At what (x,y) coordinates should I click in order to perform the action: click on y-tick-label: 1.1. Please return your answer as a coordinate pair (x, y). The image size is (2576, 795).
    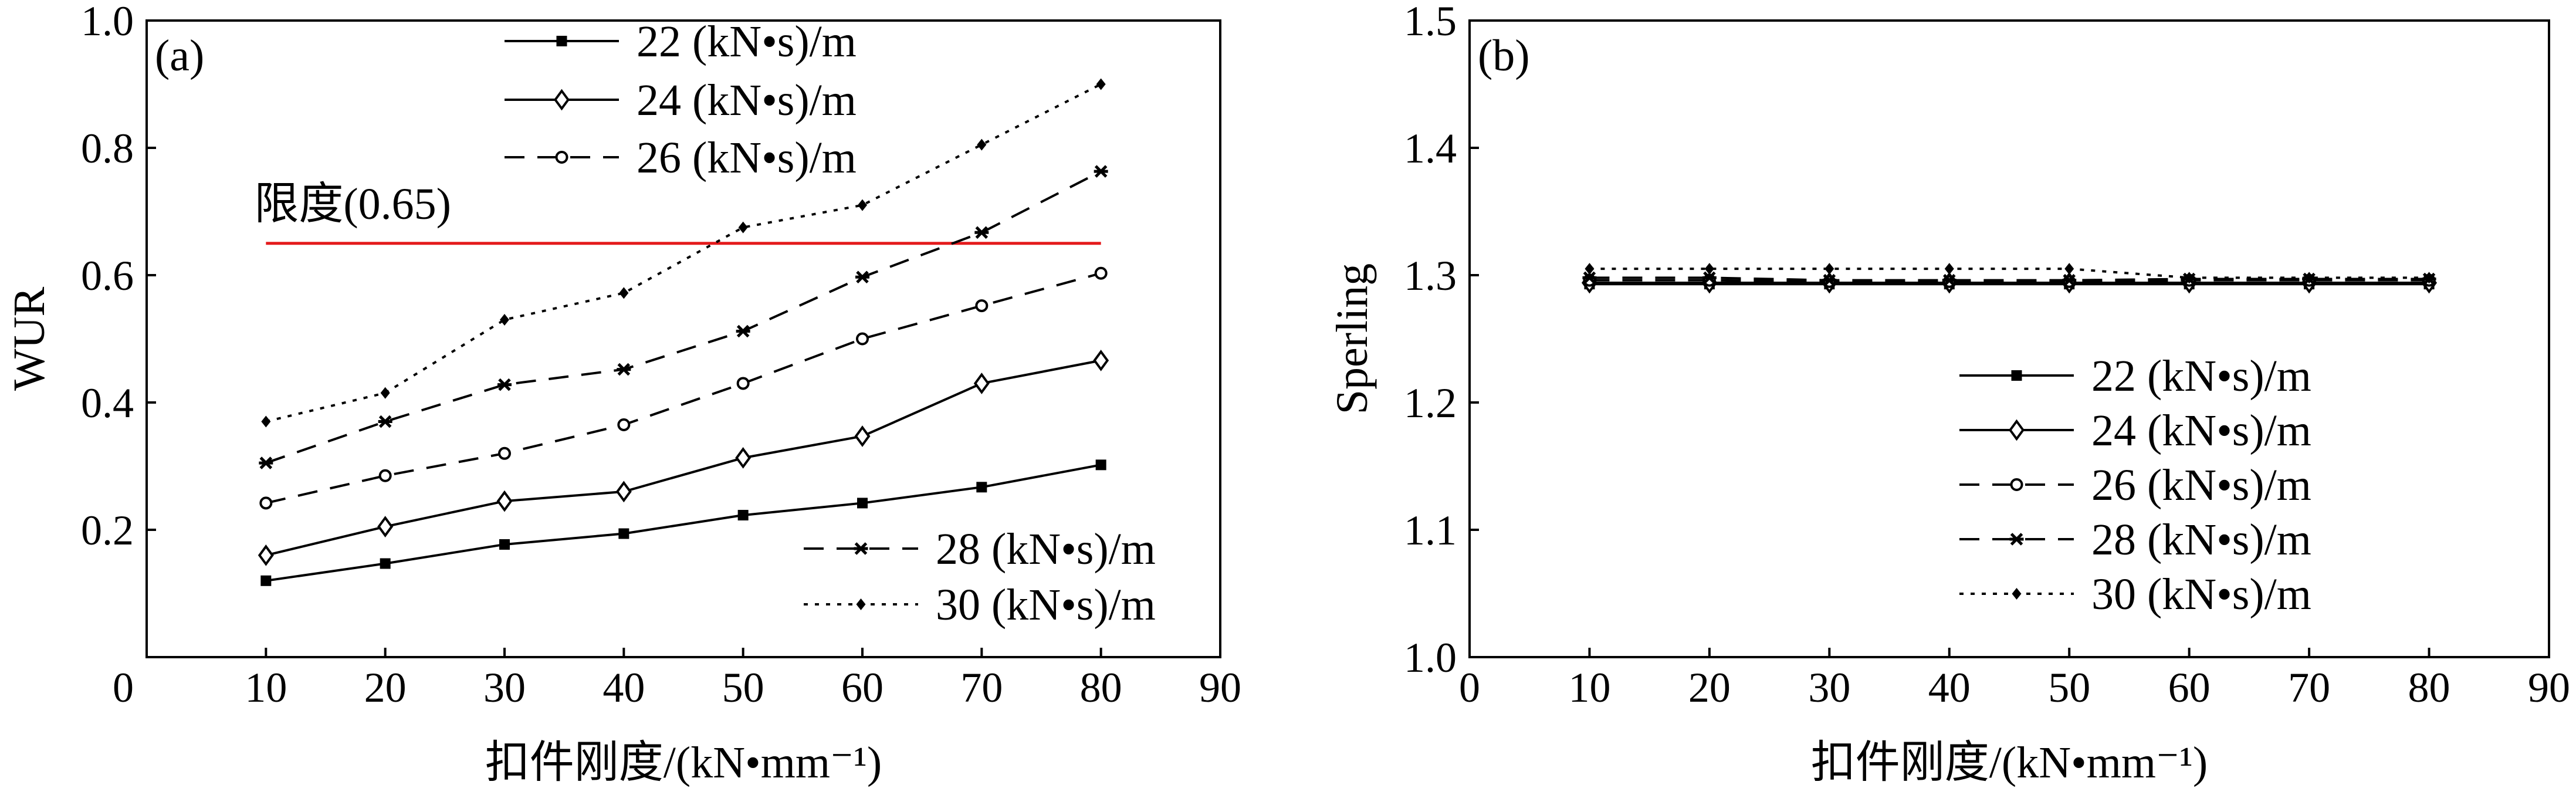
    Looking at the image, I should click on (1430, 531).